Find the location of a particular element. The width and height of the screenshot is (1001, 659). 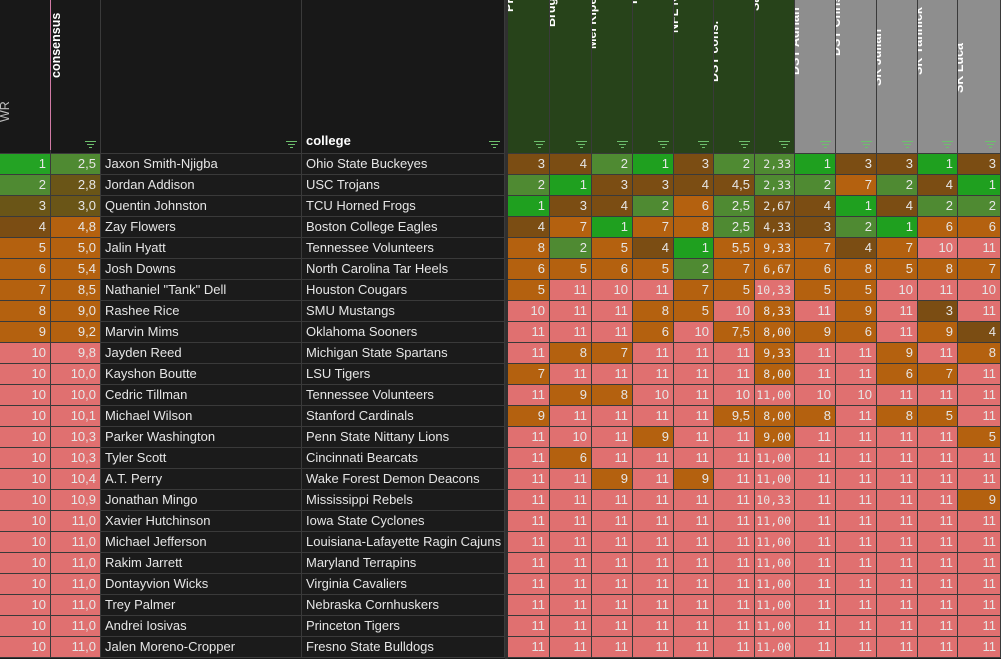

ranking-value-cell: 9,00 is located at coordinates (775, 437).